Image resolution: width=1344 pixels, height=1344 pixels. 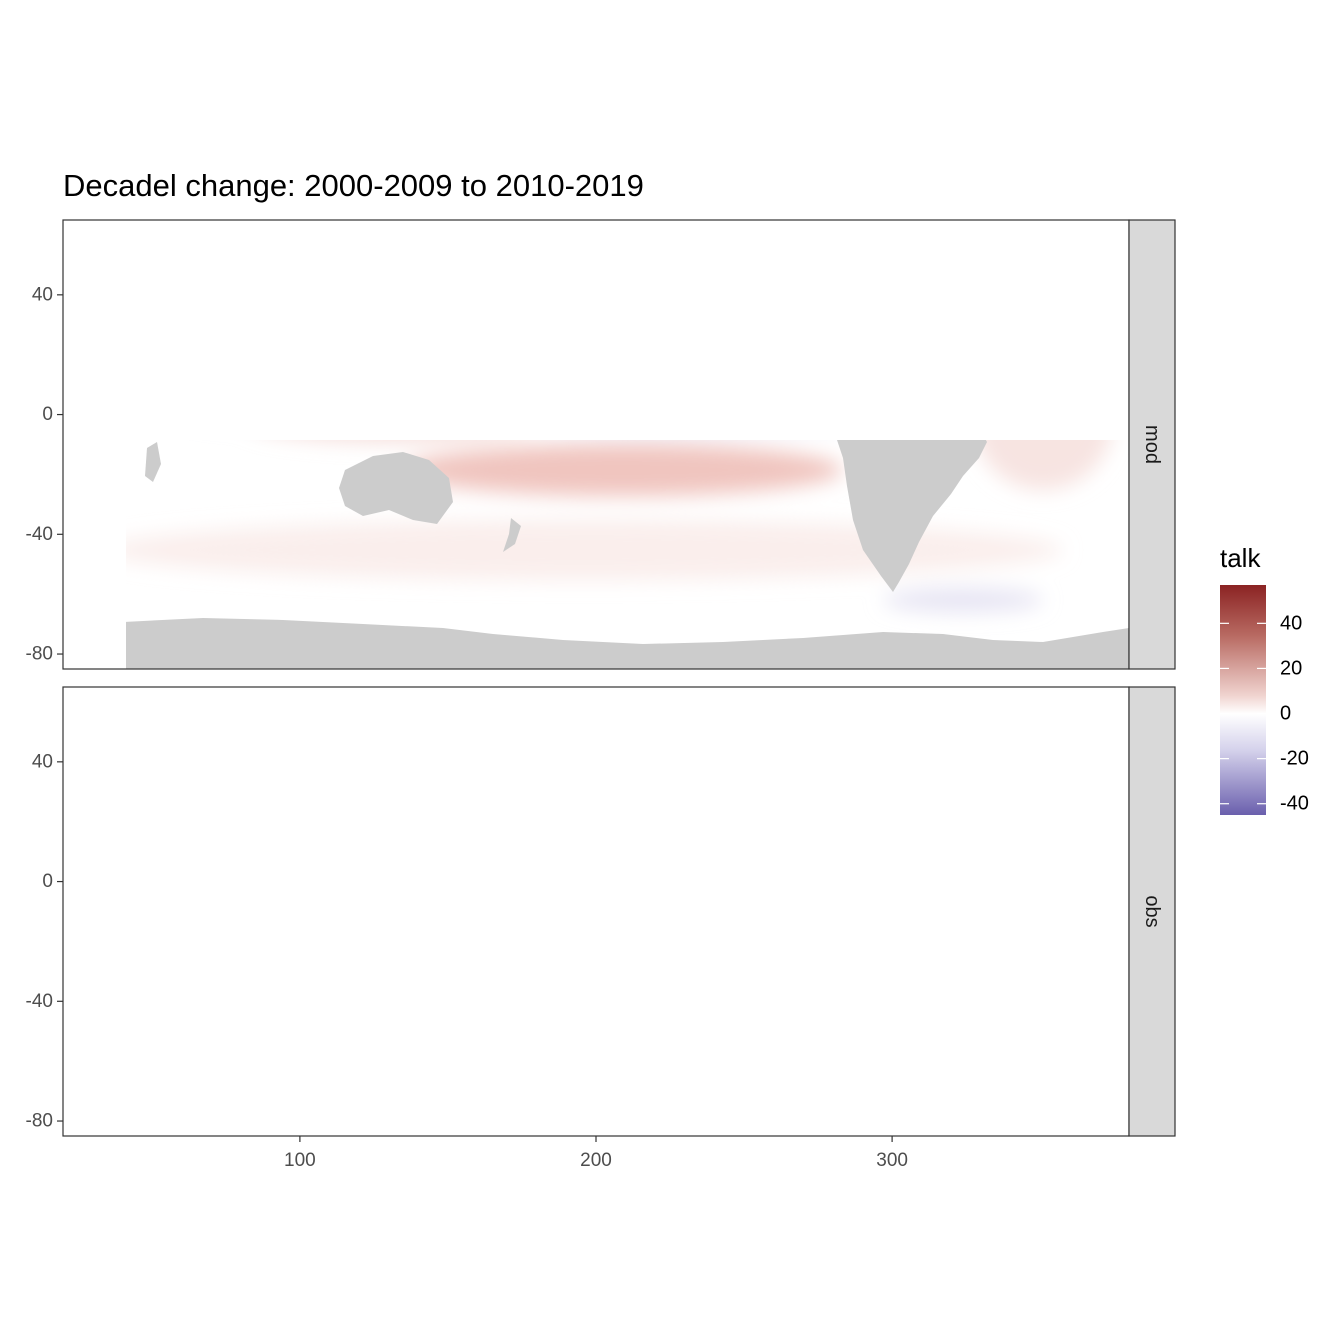 What do you see at coordinates (1291, 668) in the screenshot?
I see `colorbar-tick-label: 20` at bounding box center [1291, 668].